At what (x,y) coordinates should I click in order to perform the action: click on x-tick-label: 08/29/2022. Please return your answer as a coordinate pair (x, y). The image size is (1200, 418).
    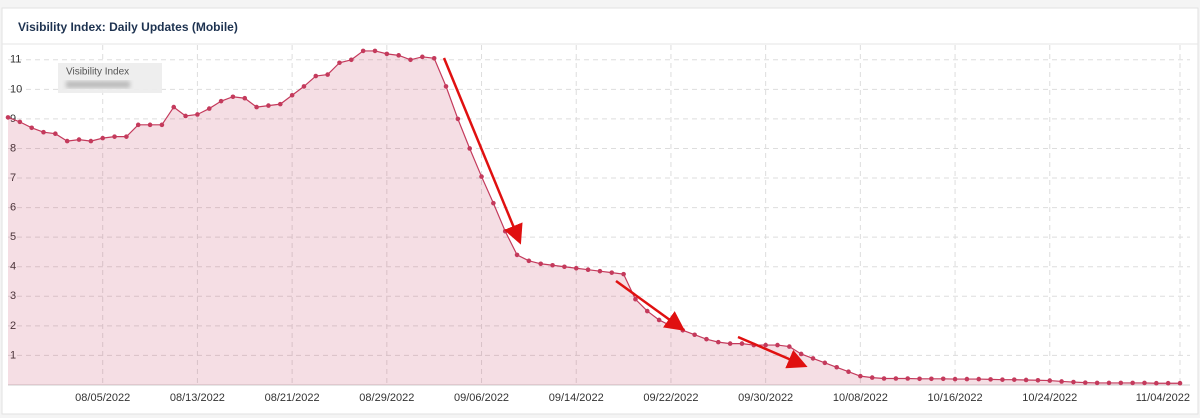
    Looking at the image, I should click on (386, 398).